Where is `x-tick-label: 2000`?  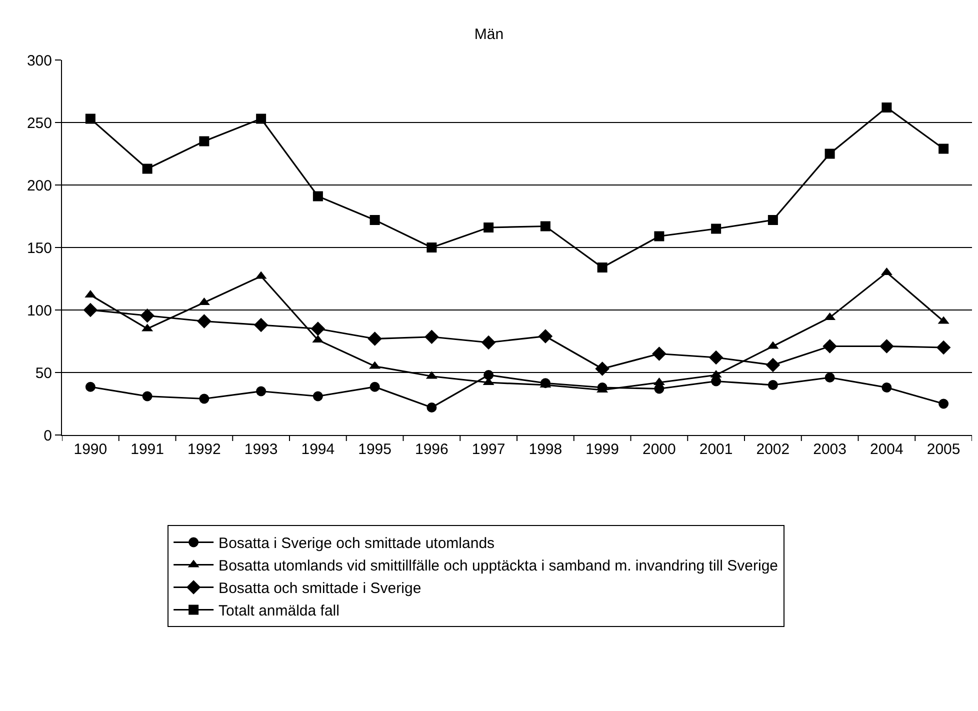
x-tick-label: 2000 is located at coordinates (659, 449).